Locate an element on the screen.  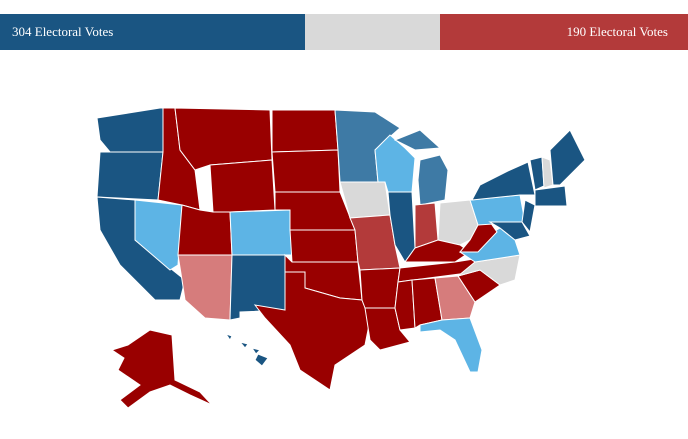
red-bar: 190 Electoral Votes is located at coordinates (564, 32).